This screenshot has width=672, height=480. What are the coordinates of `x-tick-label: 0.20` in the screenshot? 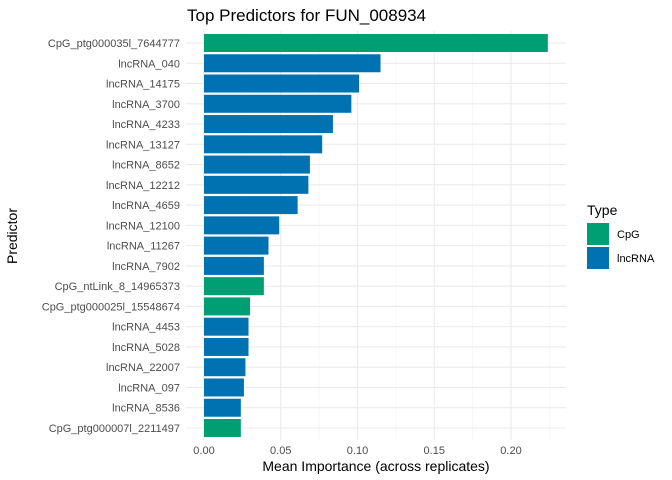 It's located at (510, 451).